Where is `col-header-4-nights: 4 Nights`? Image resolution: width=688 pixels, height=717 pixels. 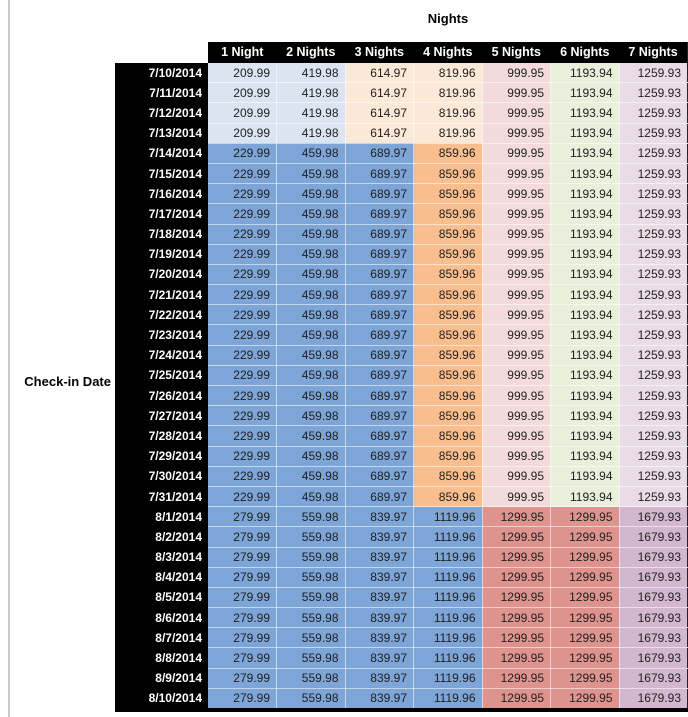
col-header-4-nights: 4 Nights is located at coordinates (447, 52).